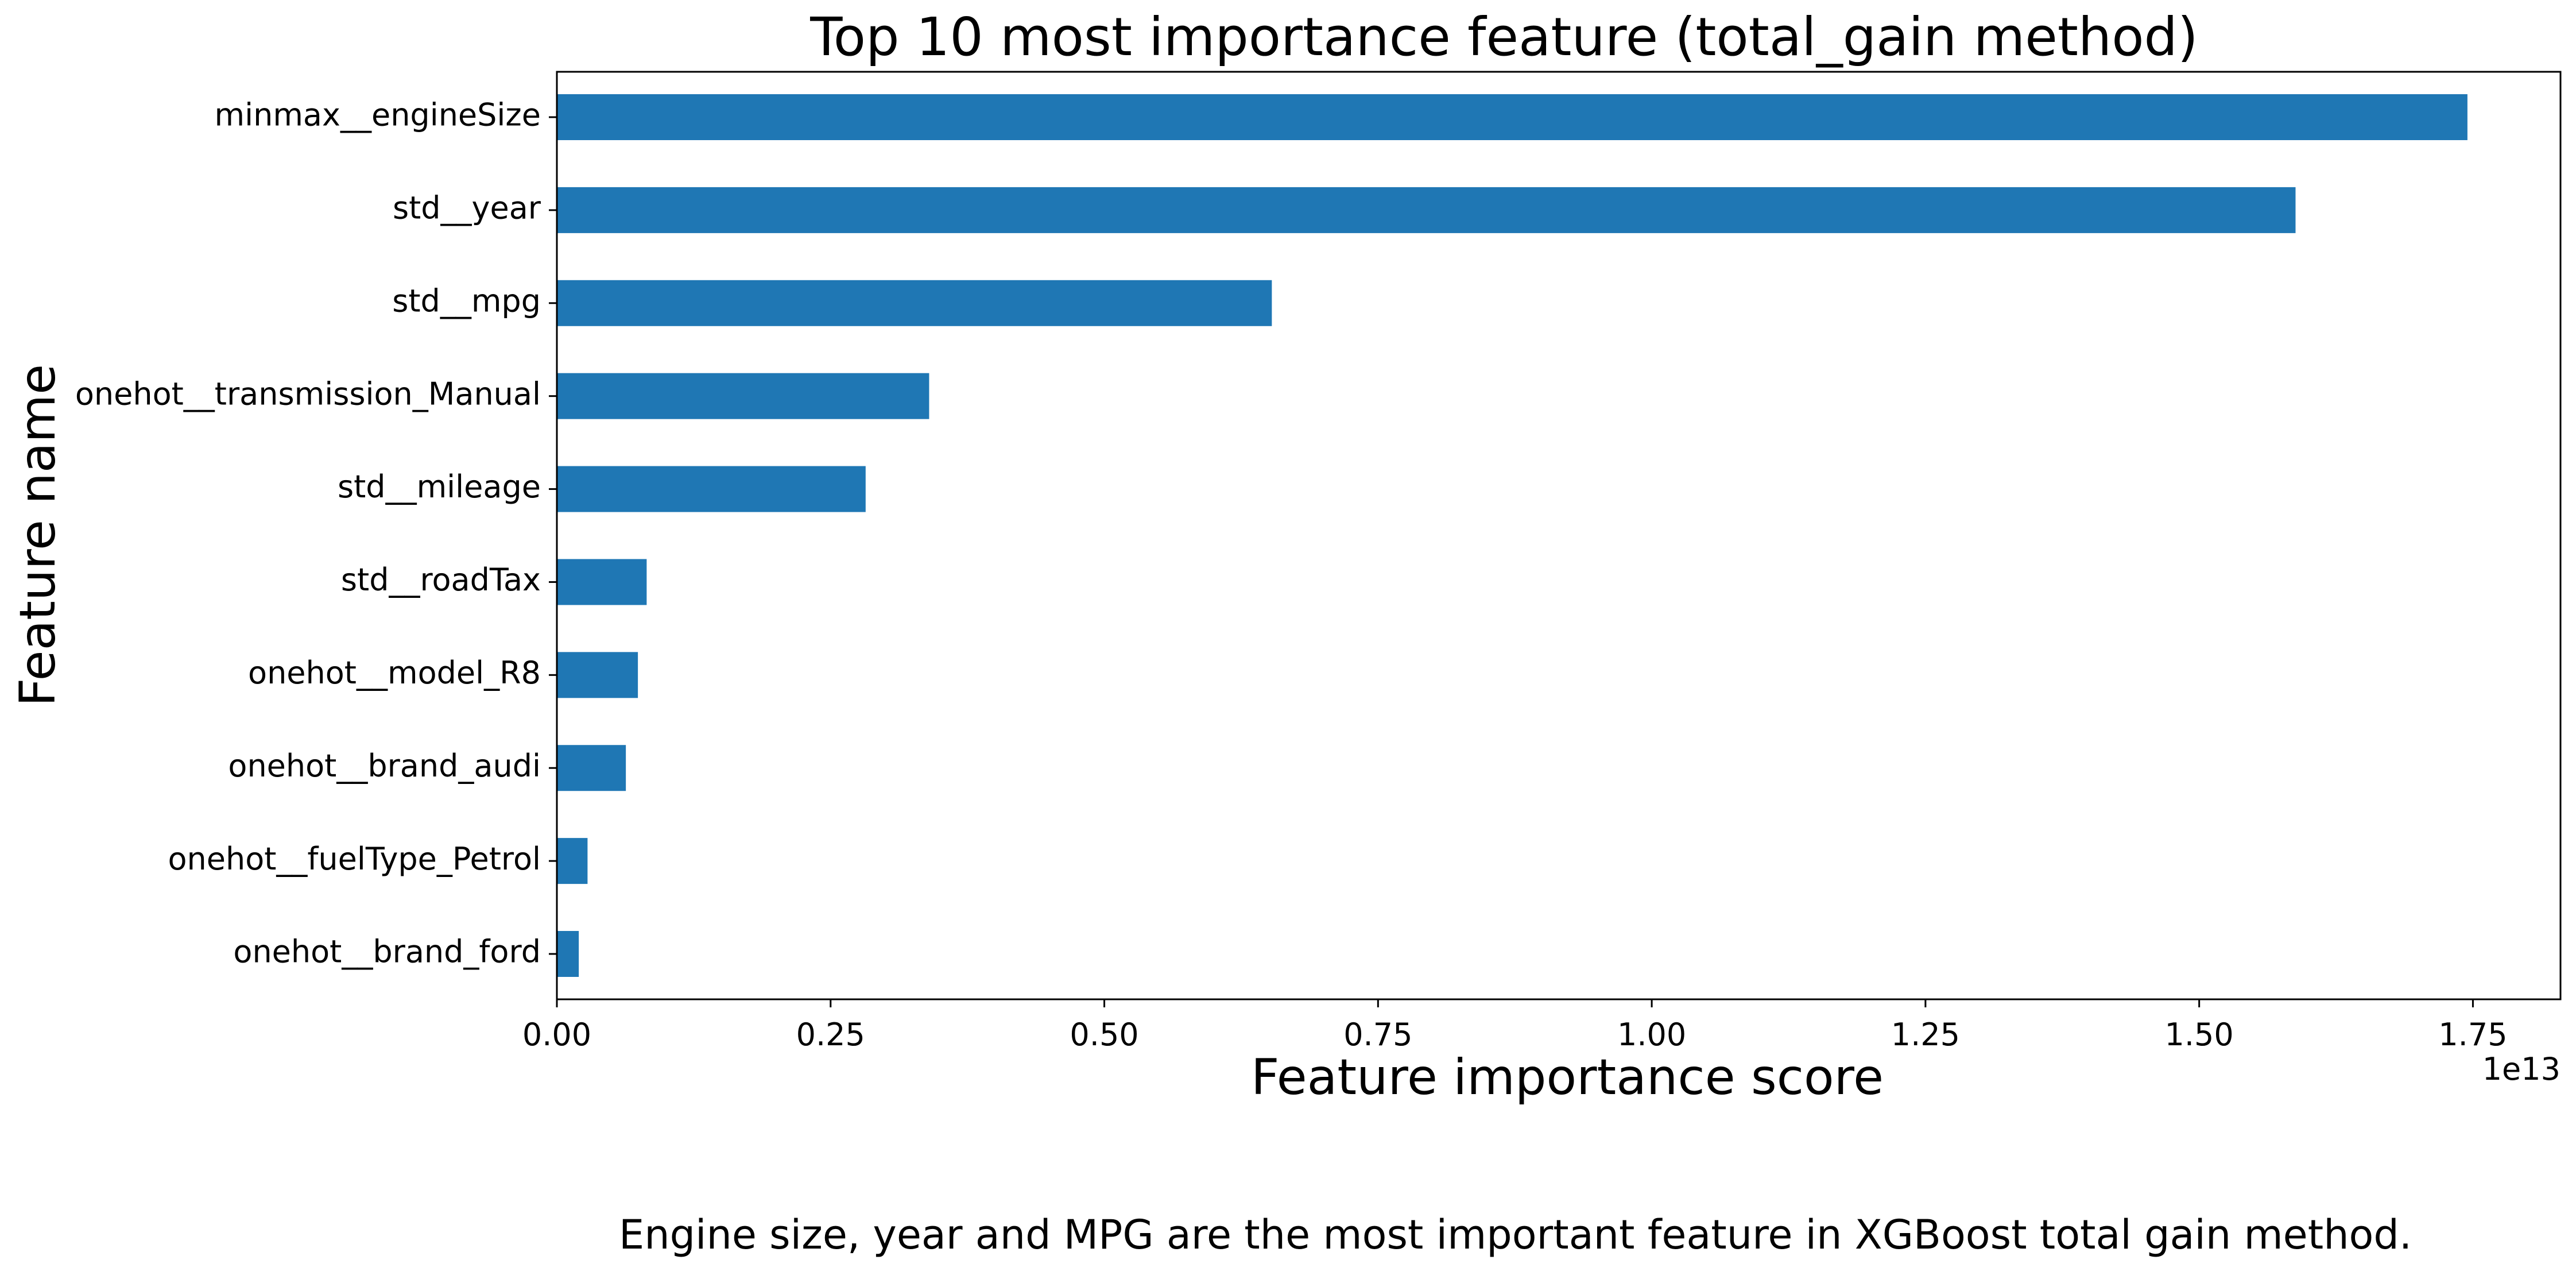 The image size is (2576, 1279). Describe the element at coordinates (441, 580) in the screenshot. I see `y-tick-label: std__roadTax` at that location.